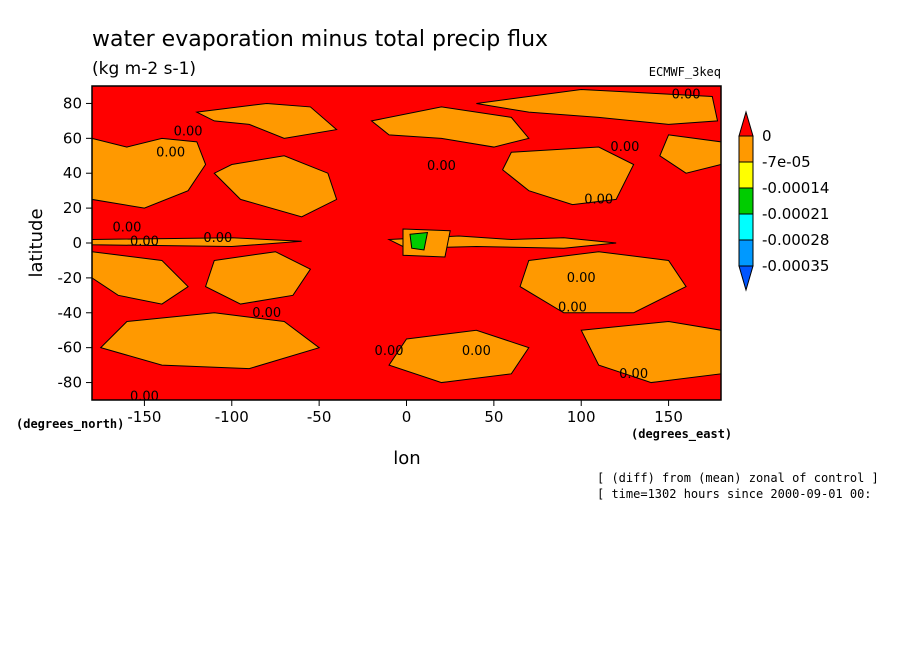 Image resolution: width=904 pixels, height=654 pixels. I want to click on y-axis-label: latitude, so click(36, 242).